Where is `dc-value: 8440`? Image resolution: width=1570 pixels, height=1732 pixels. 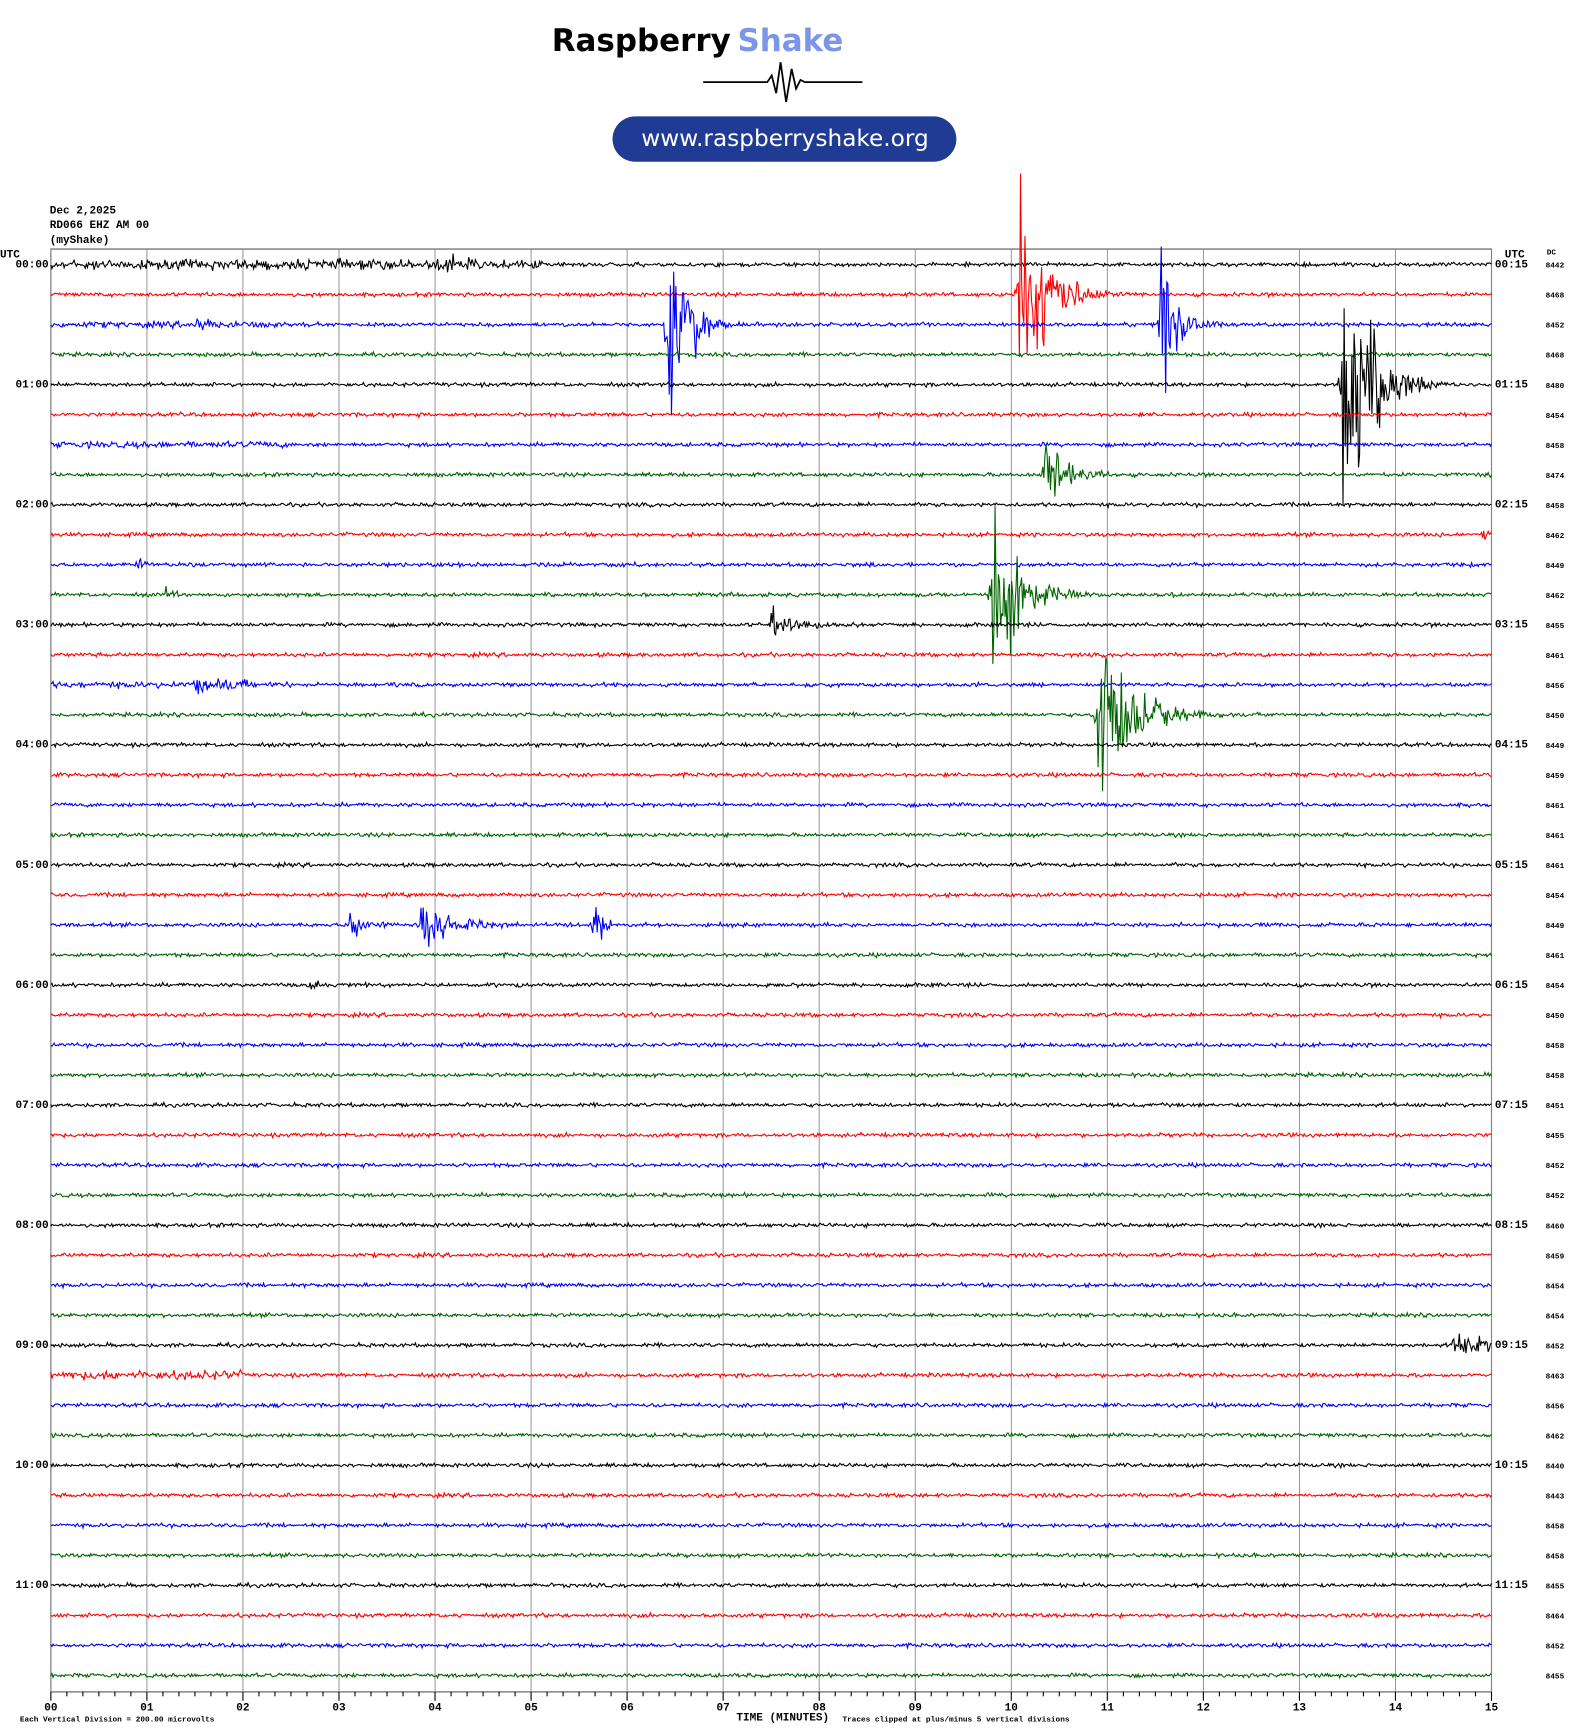 dc-value: 8440 is located at coordinates (1555, 1467).